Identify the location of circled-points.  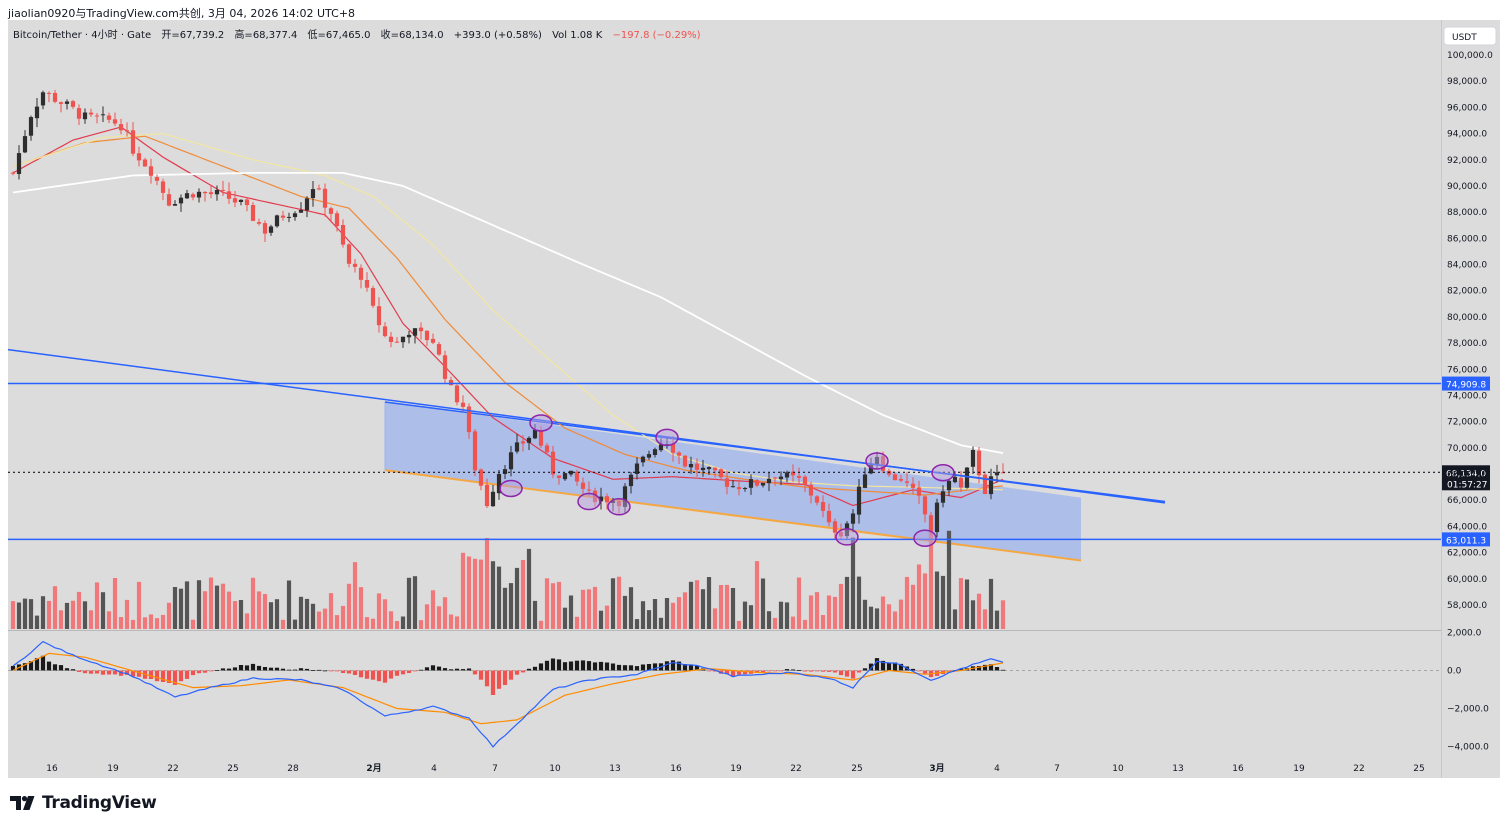
(727, 480).